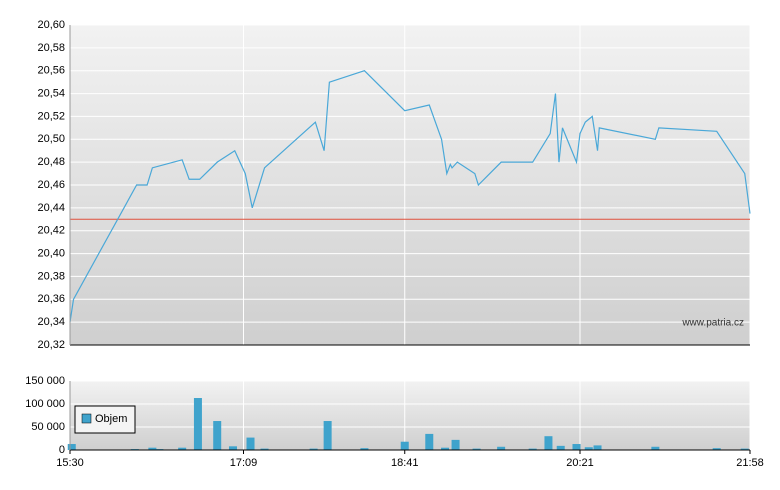 The image size is (780, 490). Describe the element at coordinates (51, 71) in the screenshot. I see `y-tick-label: 20,56` at that location.